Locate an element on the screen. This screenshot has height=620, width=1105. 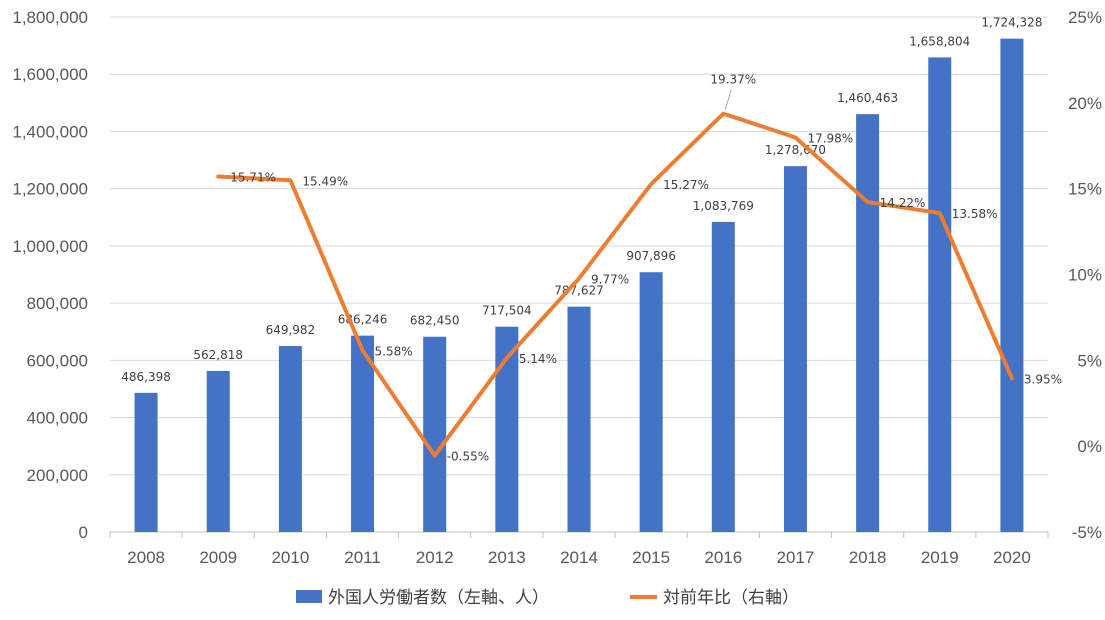
x-tick-label: 2015 is located at coordinates (651, 557).